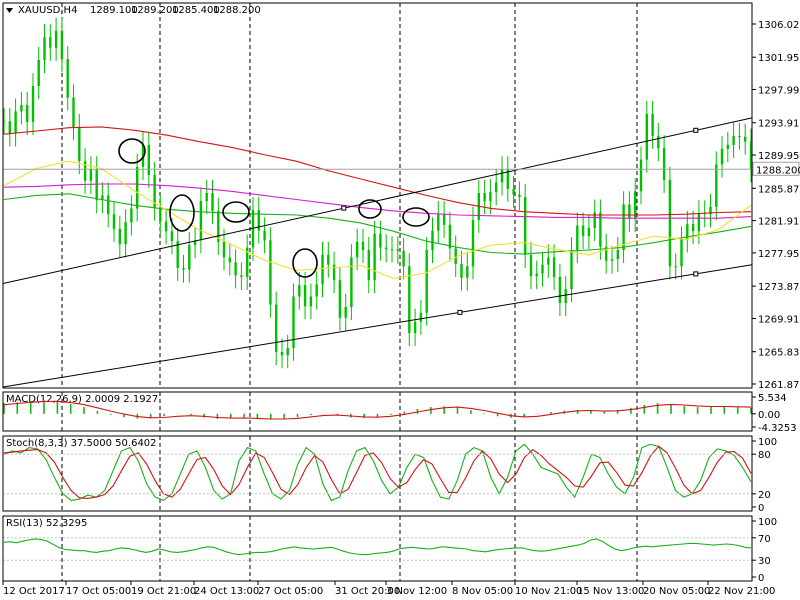 Image resolution: width=800 pixels, height=600 pixels. What do you see at coordinates (34, 591) in the screenshot?
I see `x-tick-label: 12 Oct 2017` at bounding box center [34, 591].